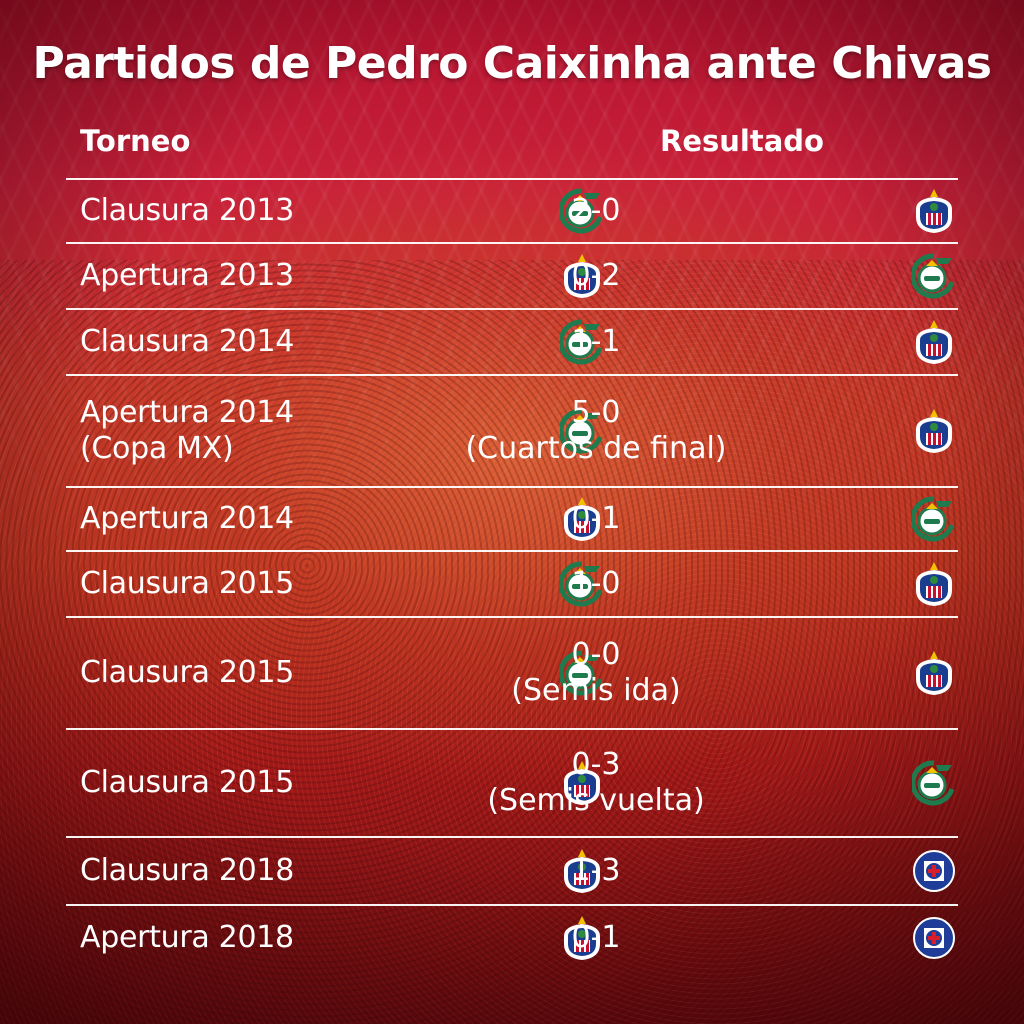 The image size is (1024, 1024). I want to click on table-row: Apertura 2013 0-2, so click(512, 275).